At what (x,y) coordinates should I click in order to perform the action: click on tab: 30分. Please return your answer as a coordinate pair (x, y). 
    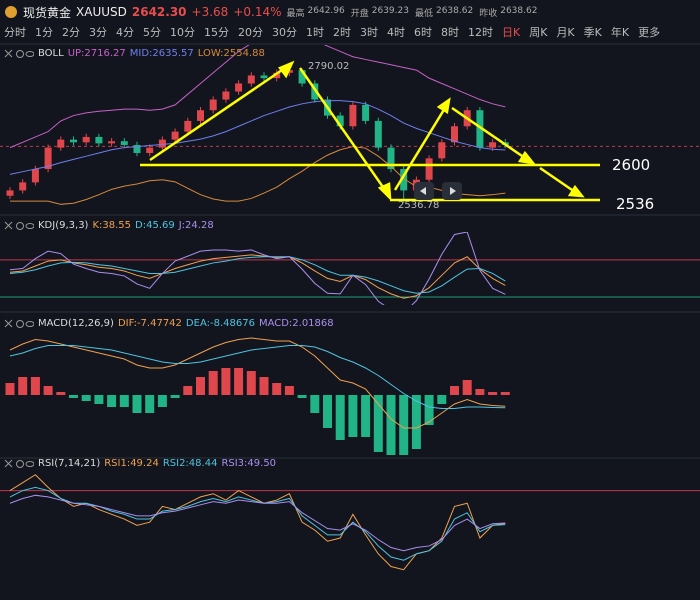
    Looking at the image, I should click on (284, 32).